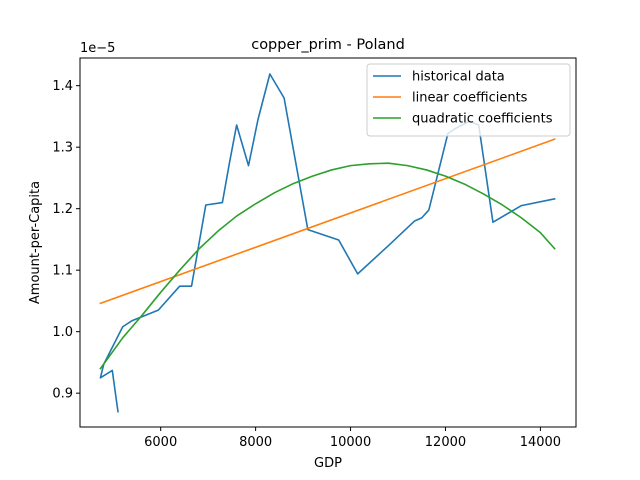 Image resolution: width=640 pixels, height=480 pixels. What do you see at coordinates (255, 442) in the screenshot?
I see `x-tick-label: 8000` at bounding box center [255, 442].